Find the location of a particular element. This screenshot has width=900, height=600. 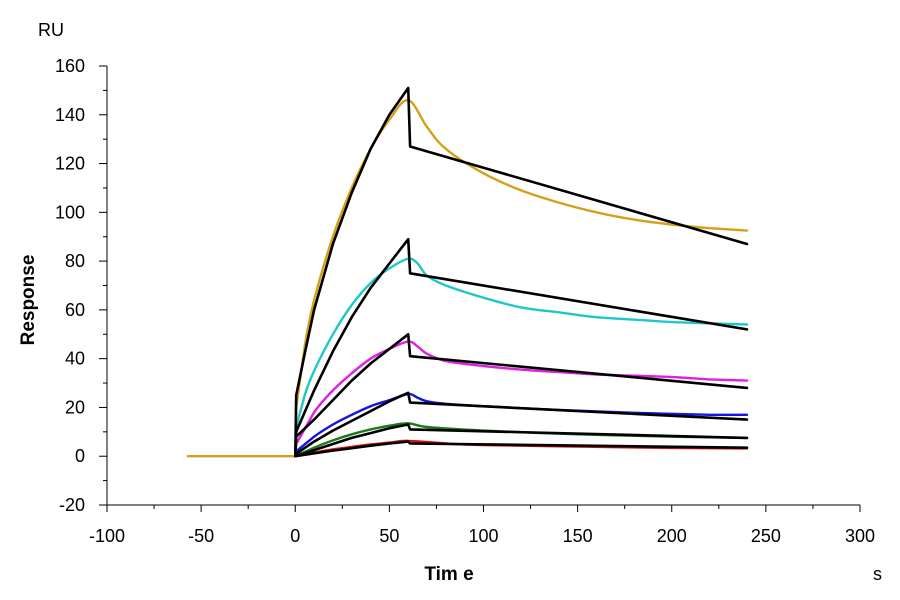

x-unit-label: s is located at coordinates (877, 574).